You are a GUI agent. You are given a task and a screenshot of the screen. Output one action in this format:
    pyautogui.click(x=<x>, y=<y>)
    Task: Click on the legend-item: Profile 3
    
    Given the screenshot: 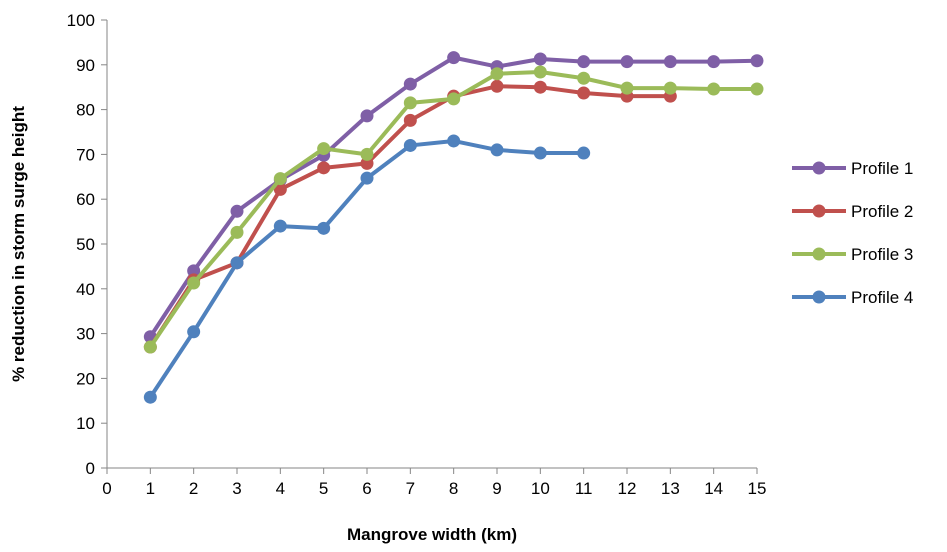 What is the action you would take?
    pyautogui.click(x=852, y=254)
    